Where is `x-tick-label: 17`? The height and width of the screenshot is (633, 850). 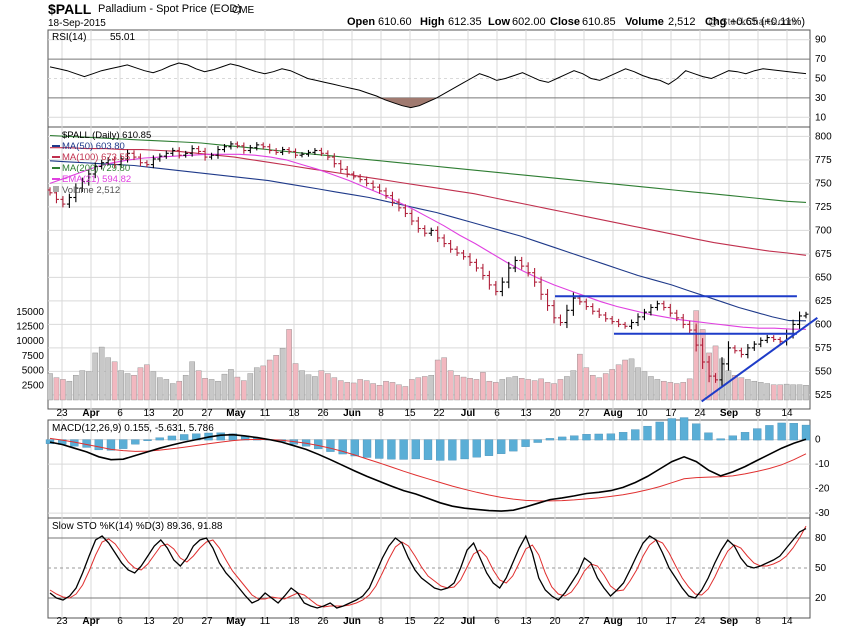
x-tick-label: 17 is located at coordinates (671, 413).